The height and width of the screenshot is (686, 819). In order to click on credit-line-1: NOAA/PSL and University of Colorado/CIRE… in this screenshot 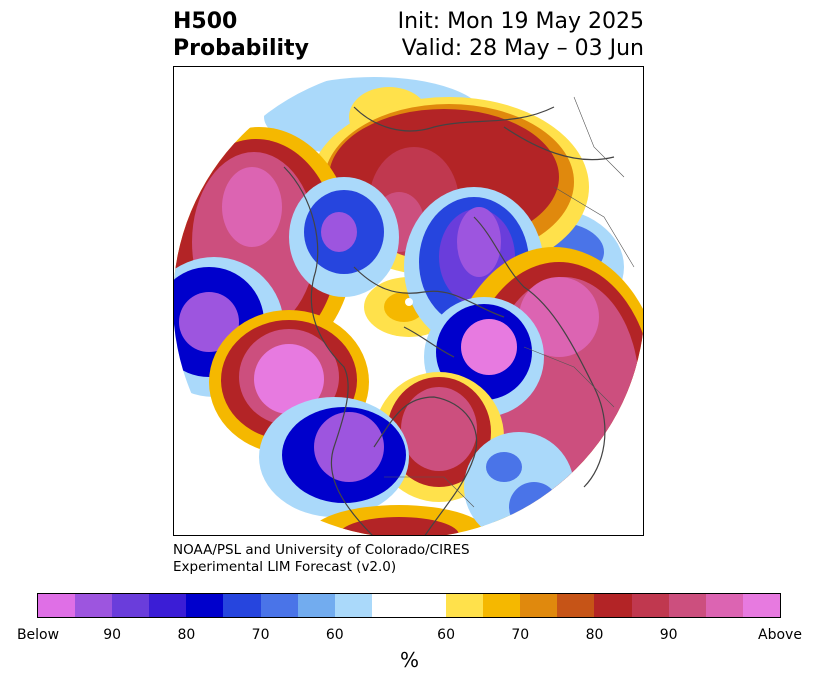, I will do `click(321, 550)`.